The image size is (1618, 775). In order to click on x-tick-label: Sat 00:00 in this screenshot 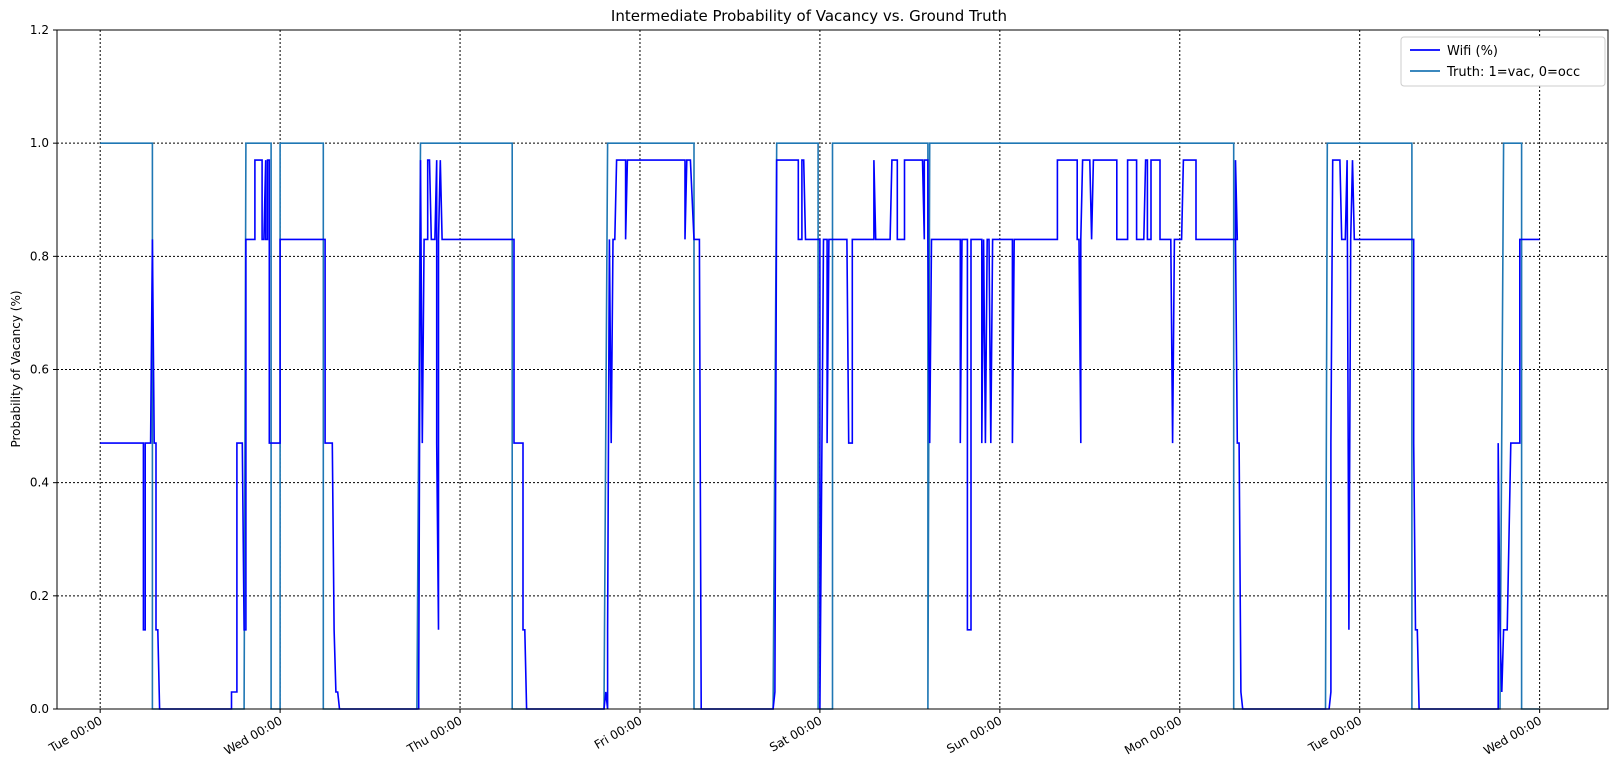, I will do `click(795, 733)`.